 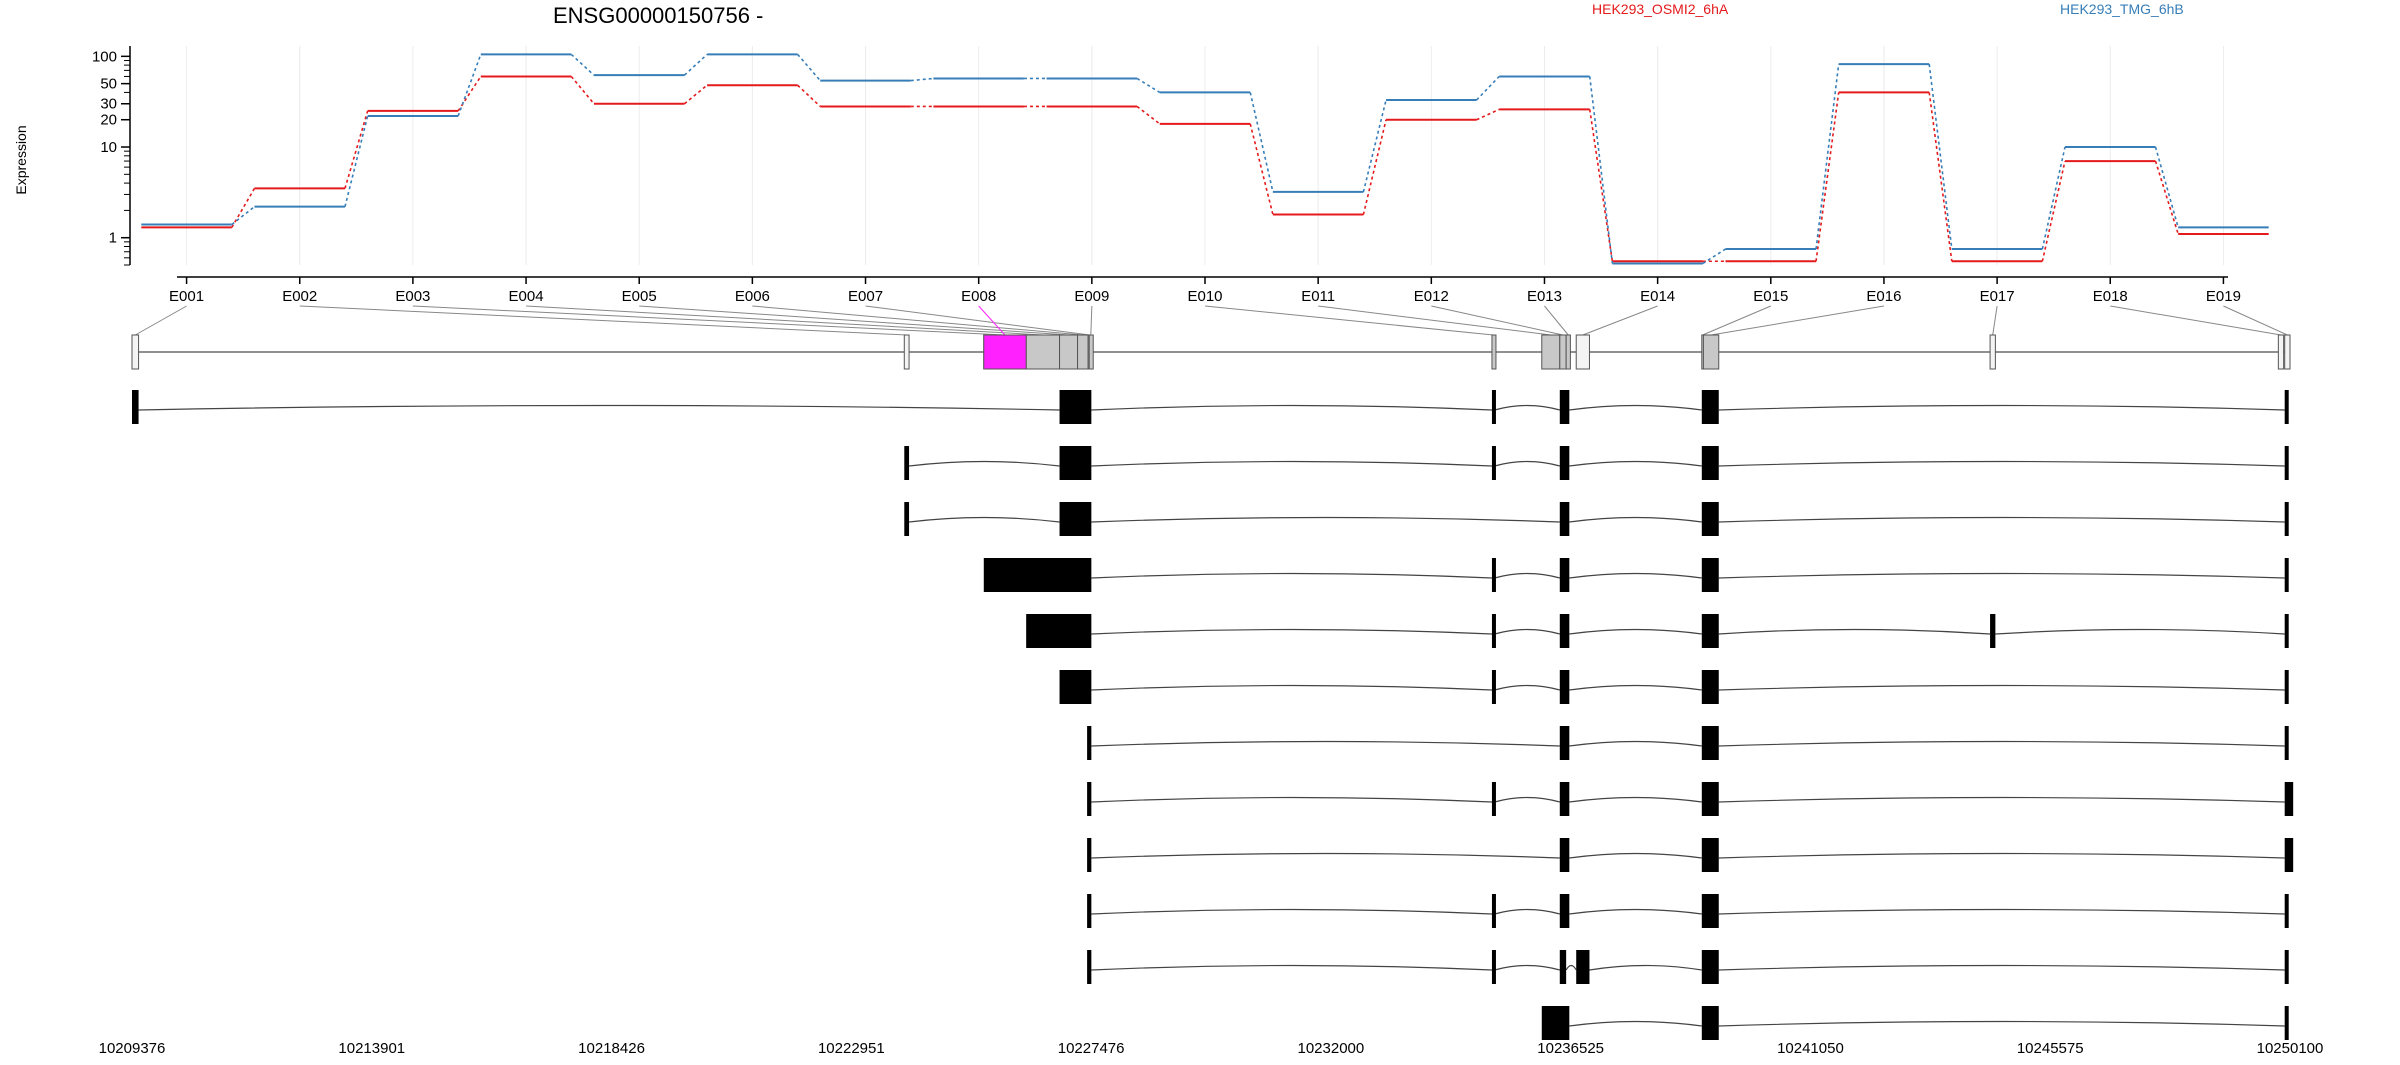 I want to click on y-tick-label: 20, so click(x=108, y=120).